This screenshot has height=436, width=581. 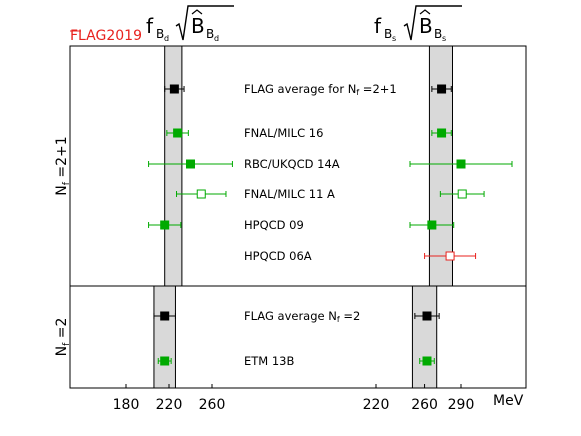 I want to click on entry-label-main: FNAL/MILC 11 A, so click(x=289, y=194).